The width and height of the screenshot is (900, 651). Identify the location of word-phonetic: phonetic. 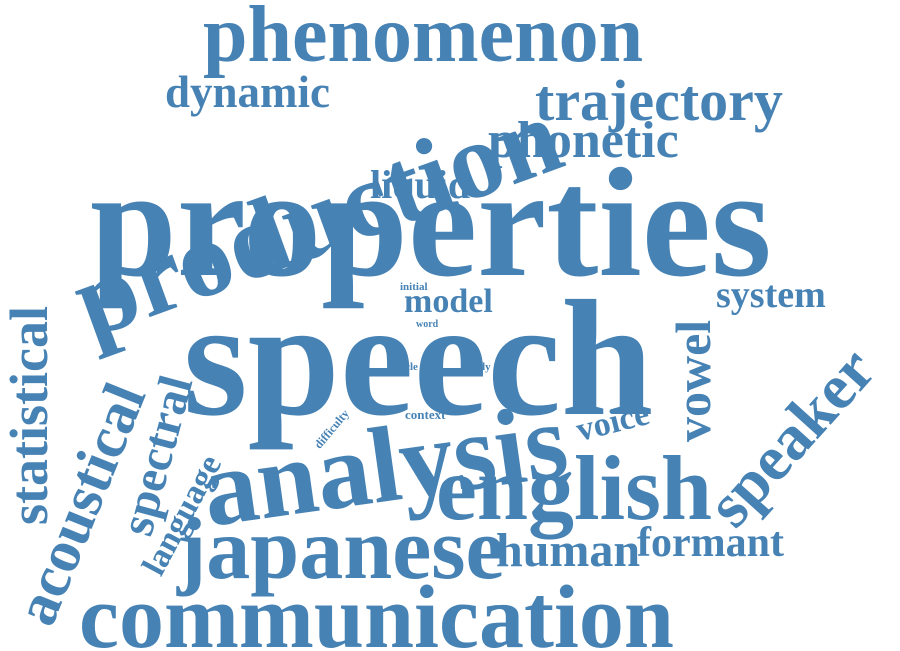
(583, 140).